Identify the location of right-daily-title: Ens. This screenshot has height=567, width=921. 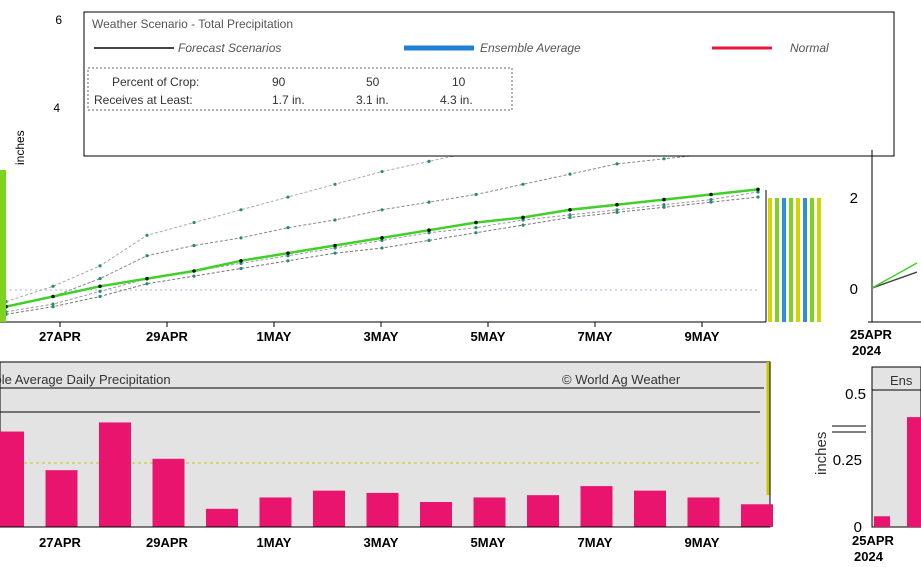
(901, 380).